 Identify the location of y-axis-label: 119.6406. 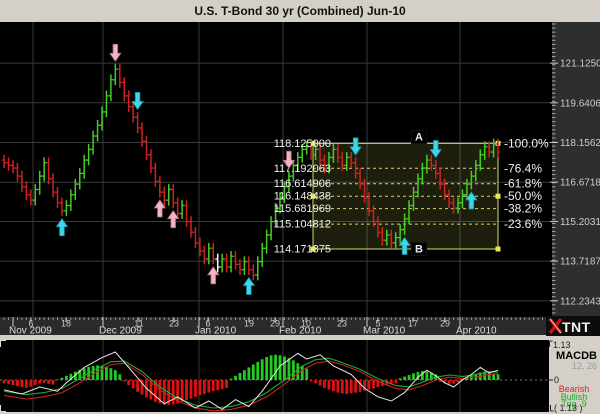
(580, 103).